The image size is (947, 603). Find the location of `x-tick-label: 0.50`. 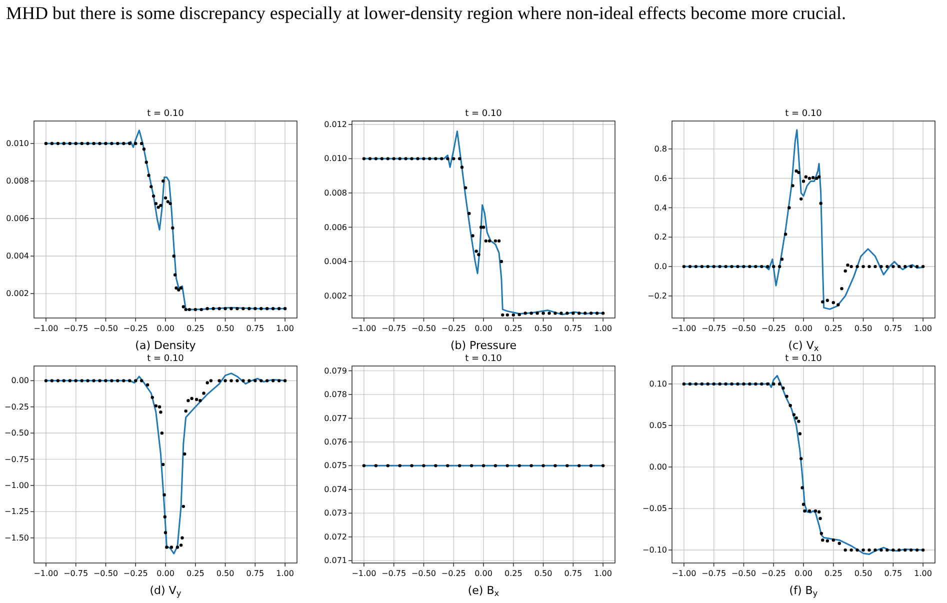

x-tick-label: 0.50 is located at coordinates (543, 328).